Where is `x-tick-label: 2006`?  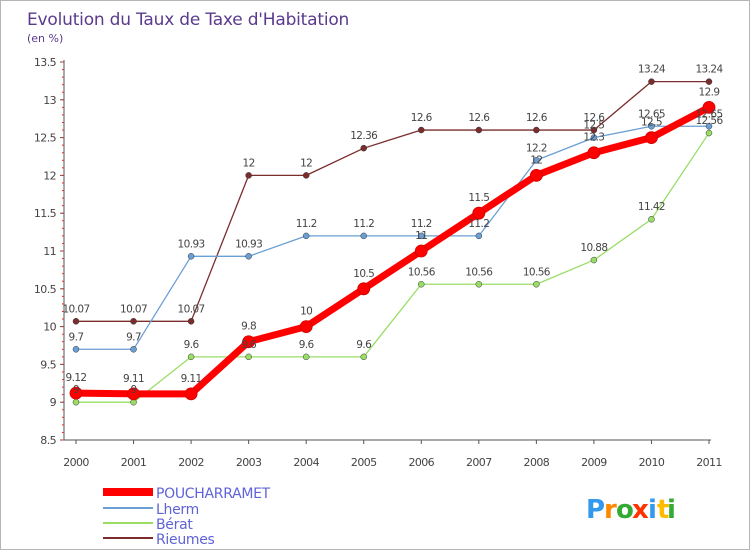
x-tick-label: 2006 is located at coordinates (421, 462).